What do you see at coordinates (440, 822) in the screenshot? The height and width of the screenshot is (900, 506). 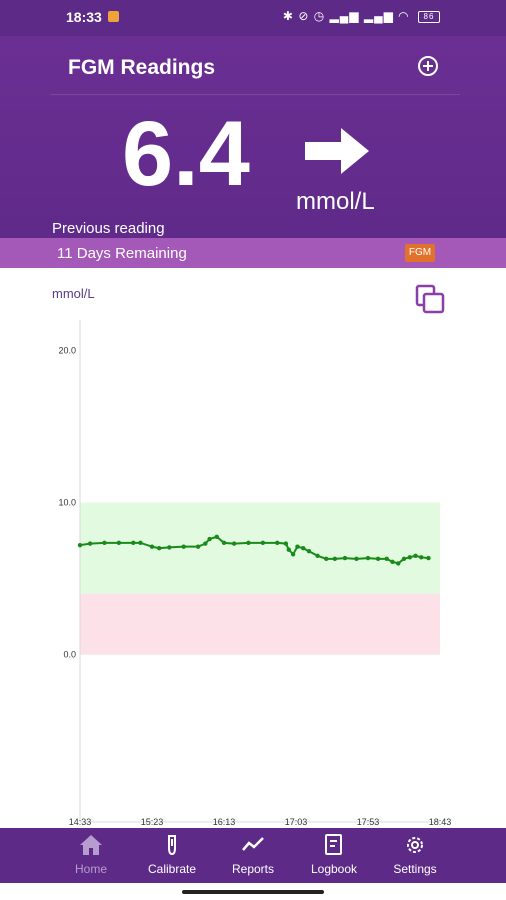 I see `x-tick-label: 18:43` at bounding box center [440, 822].